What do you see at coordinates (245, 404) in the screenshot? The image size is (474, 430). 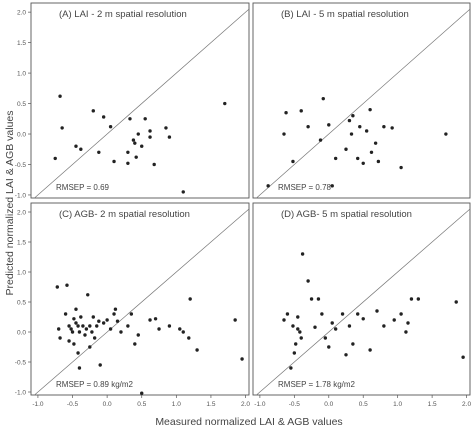 I see `panel-c-x-tick-label: 2.0` at bounding box center [245, 404].